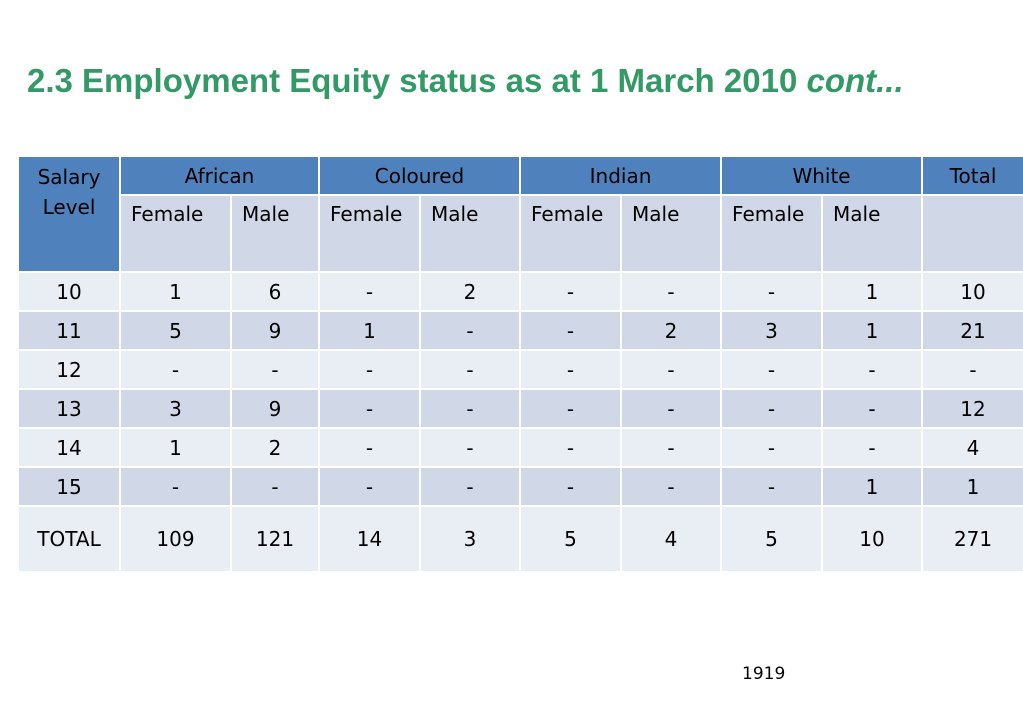 The width and height of the screenshot is (1023, 708). Describe the element at coordinates (275, 539) in the screenshot. I see `table-cell: 121` at that location.